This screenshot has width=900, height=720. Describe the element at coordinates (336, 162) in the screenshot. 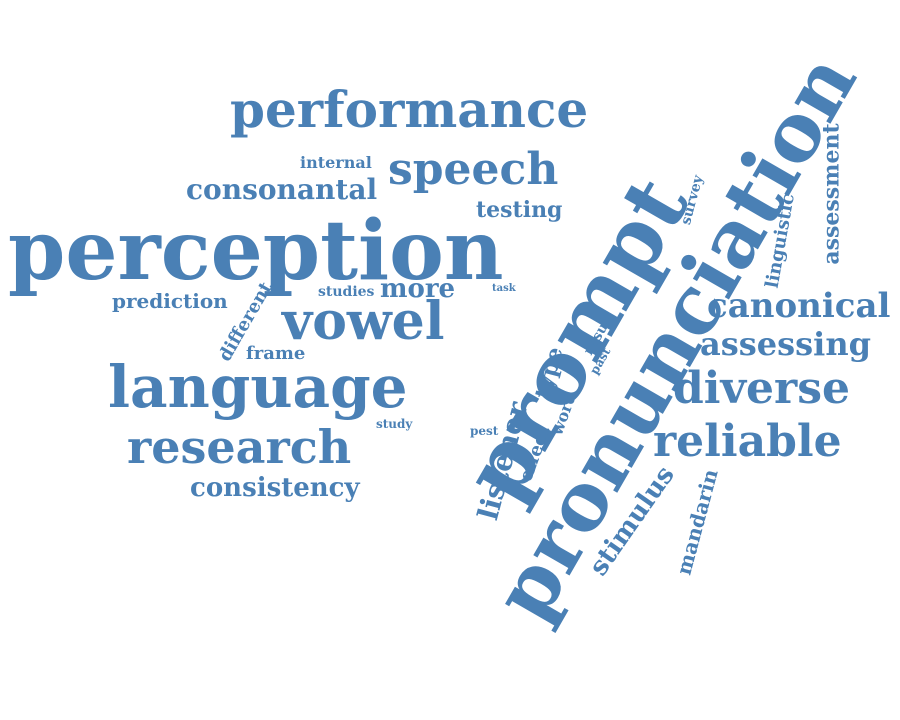

I see `word-internal: internal` at that location.